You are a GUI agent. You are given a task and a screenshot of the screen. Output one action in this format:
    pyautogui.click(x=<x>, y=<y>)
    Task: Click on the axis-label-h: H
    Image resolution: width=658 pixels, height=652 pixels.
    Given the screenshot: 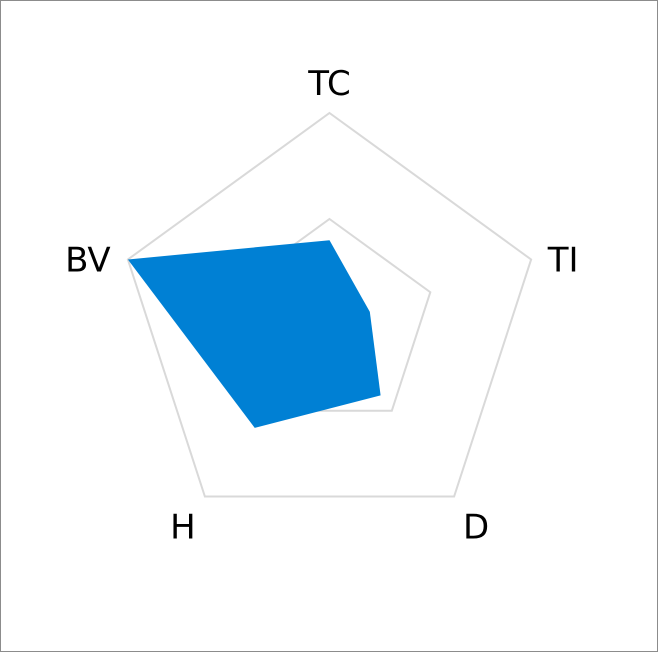 What is the action you would take?
    pyautogui.click(x=183, y=528)
    